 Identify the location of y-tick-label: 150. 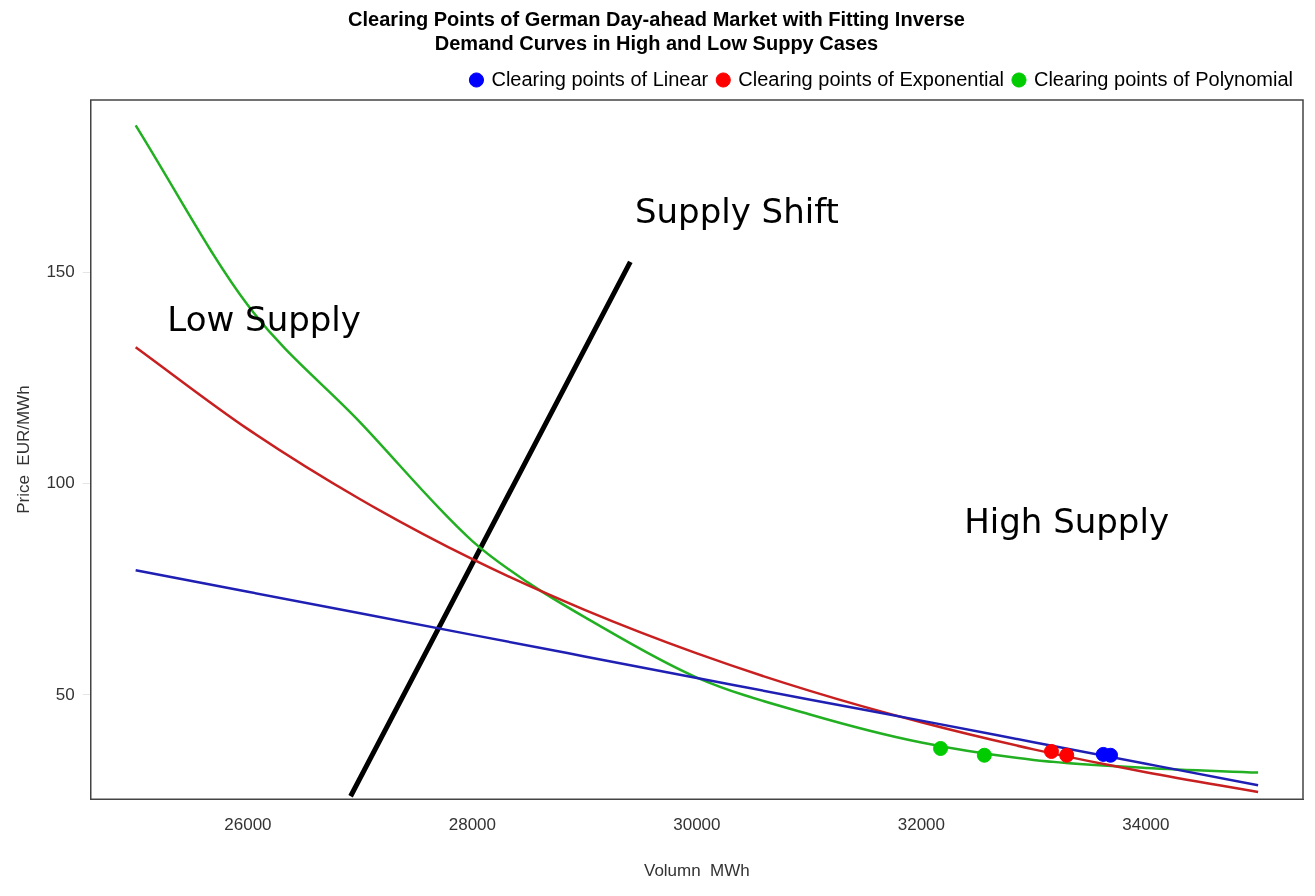
(60, 272).